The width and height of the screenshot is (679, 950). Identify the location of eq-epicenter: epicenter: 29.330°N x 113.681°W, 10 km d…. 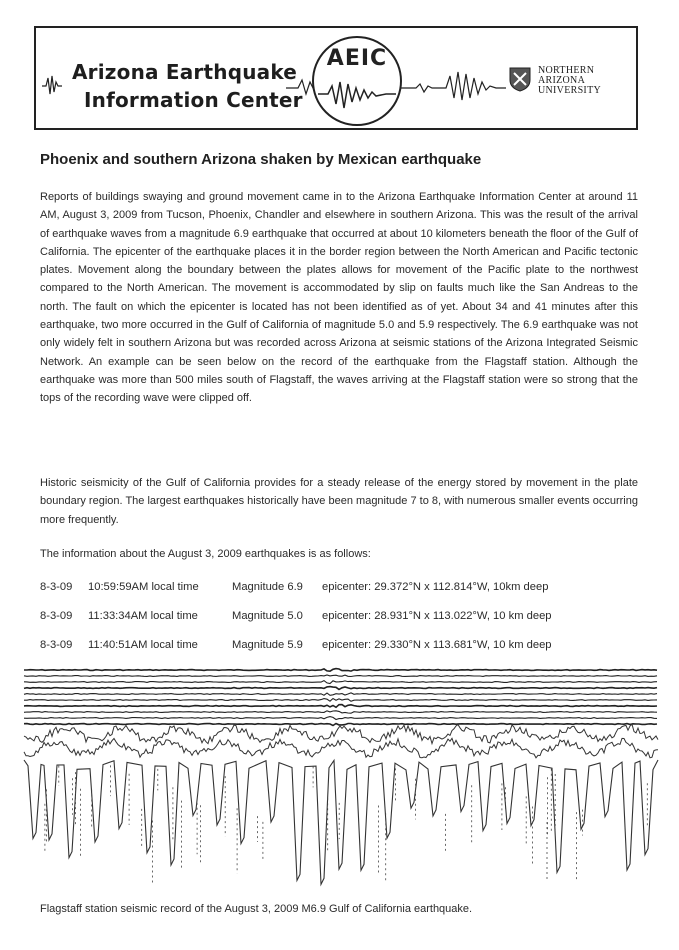
(437, 645).